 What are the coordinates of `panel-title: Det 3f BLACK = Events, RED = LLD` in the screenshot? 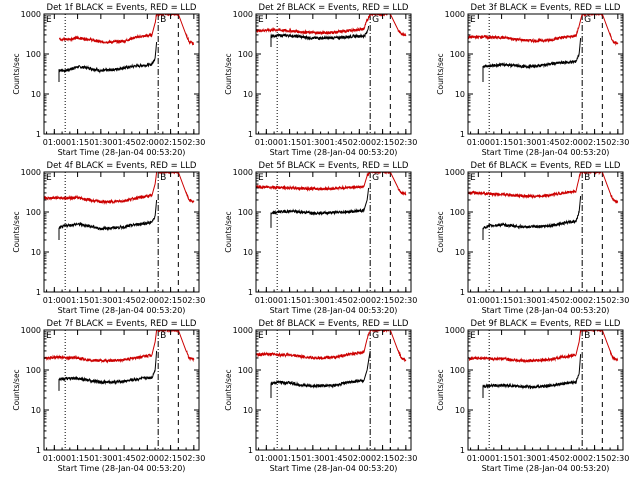 It's located at (546, 8).